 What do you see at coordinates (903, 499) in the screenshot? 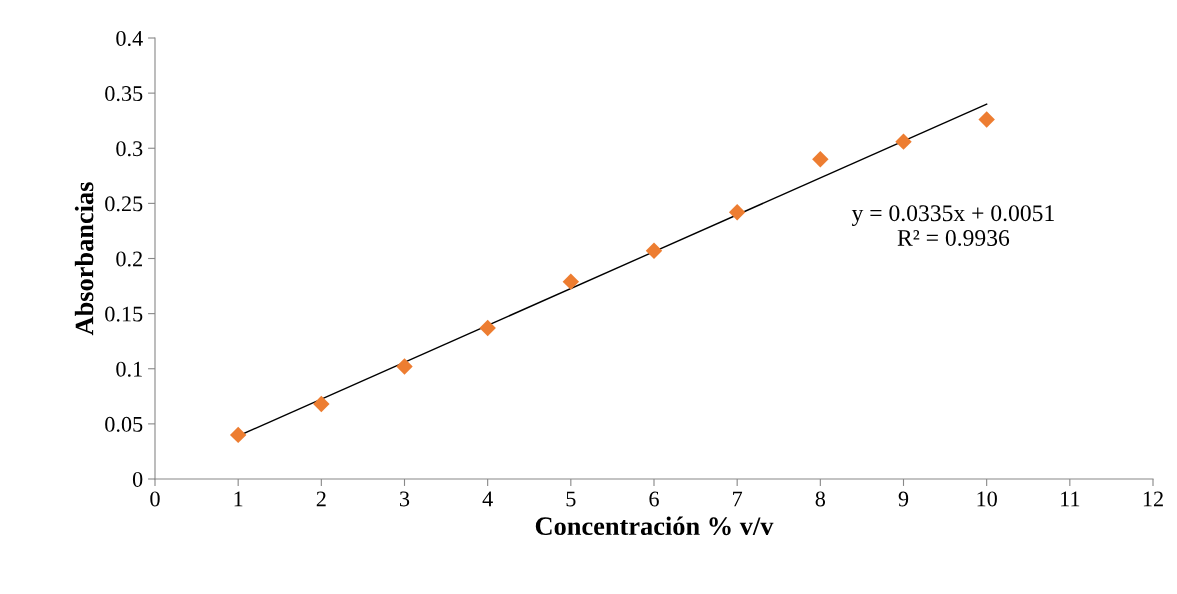
I see `x-tick-label: 9` at bounding box center [903, 499].